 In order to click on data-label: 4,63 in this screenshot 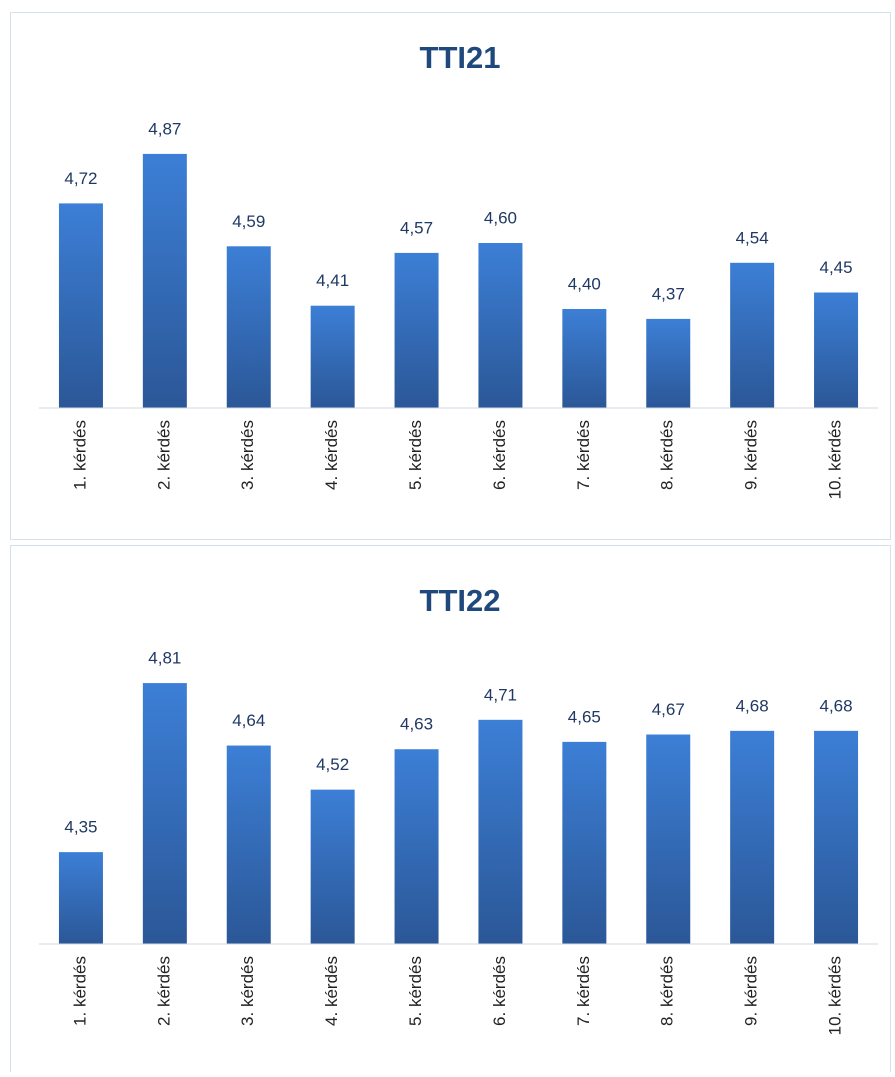, I will do `click(416, 724)`.